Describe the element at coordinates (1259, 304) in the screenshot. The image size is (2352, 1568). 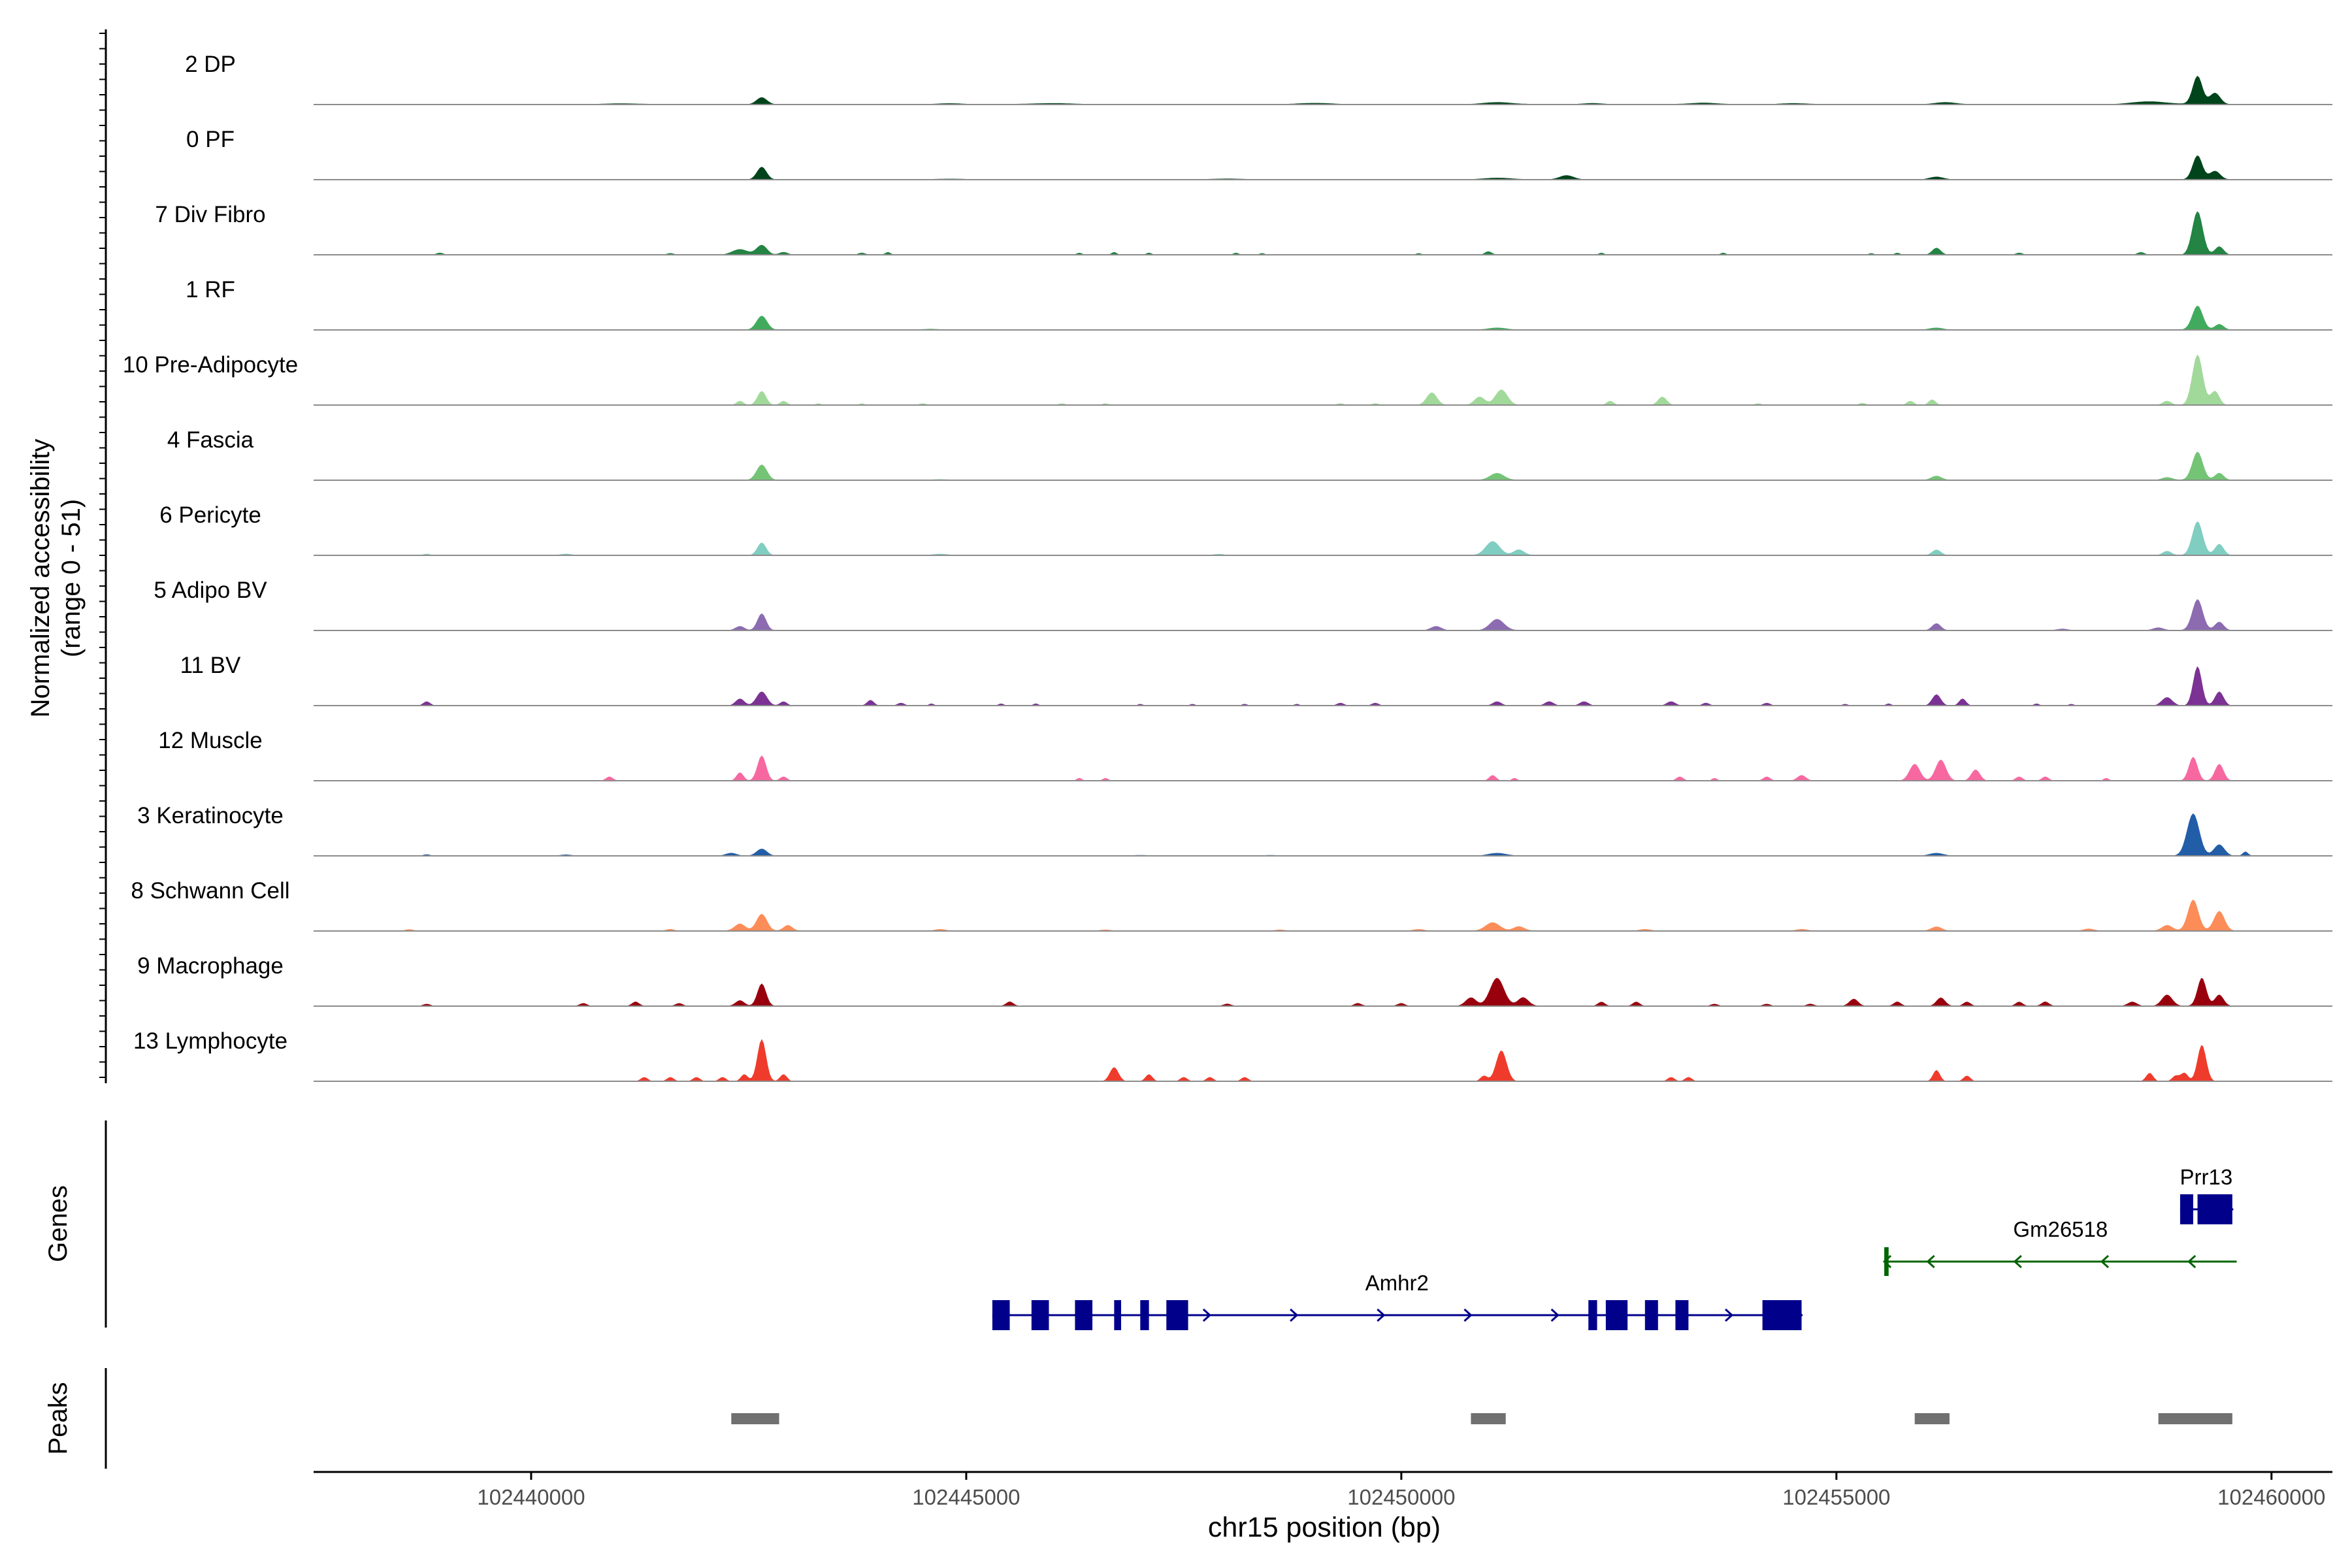
I see `track-4: 1 RF` at that location.